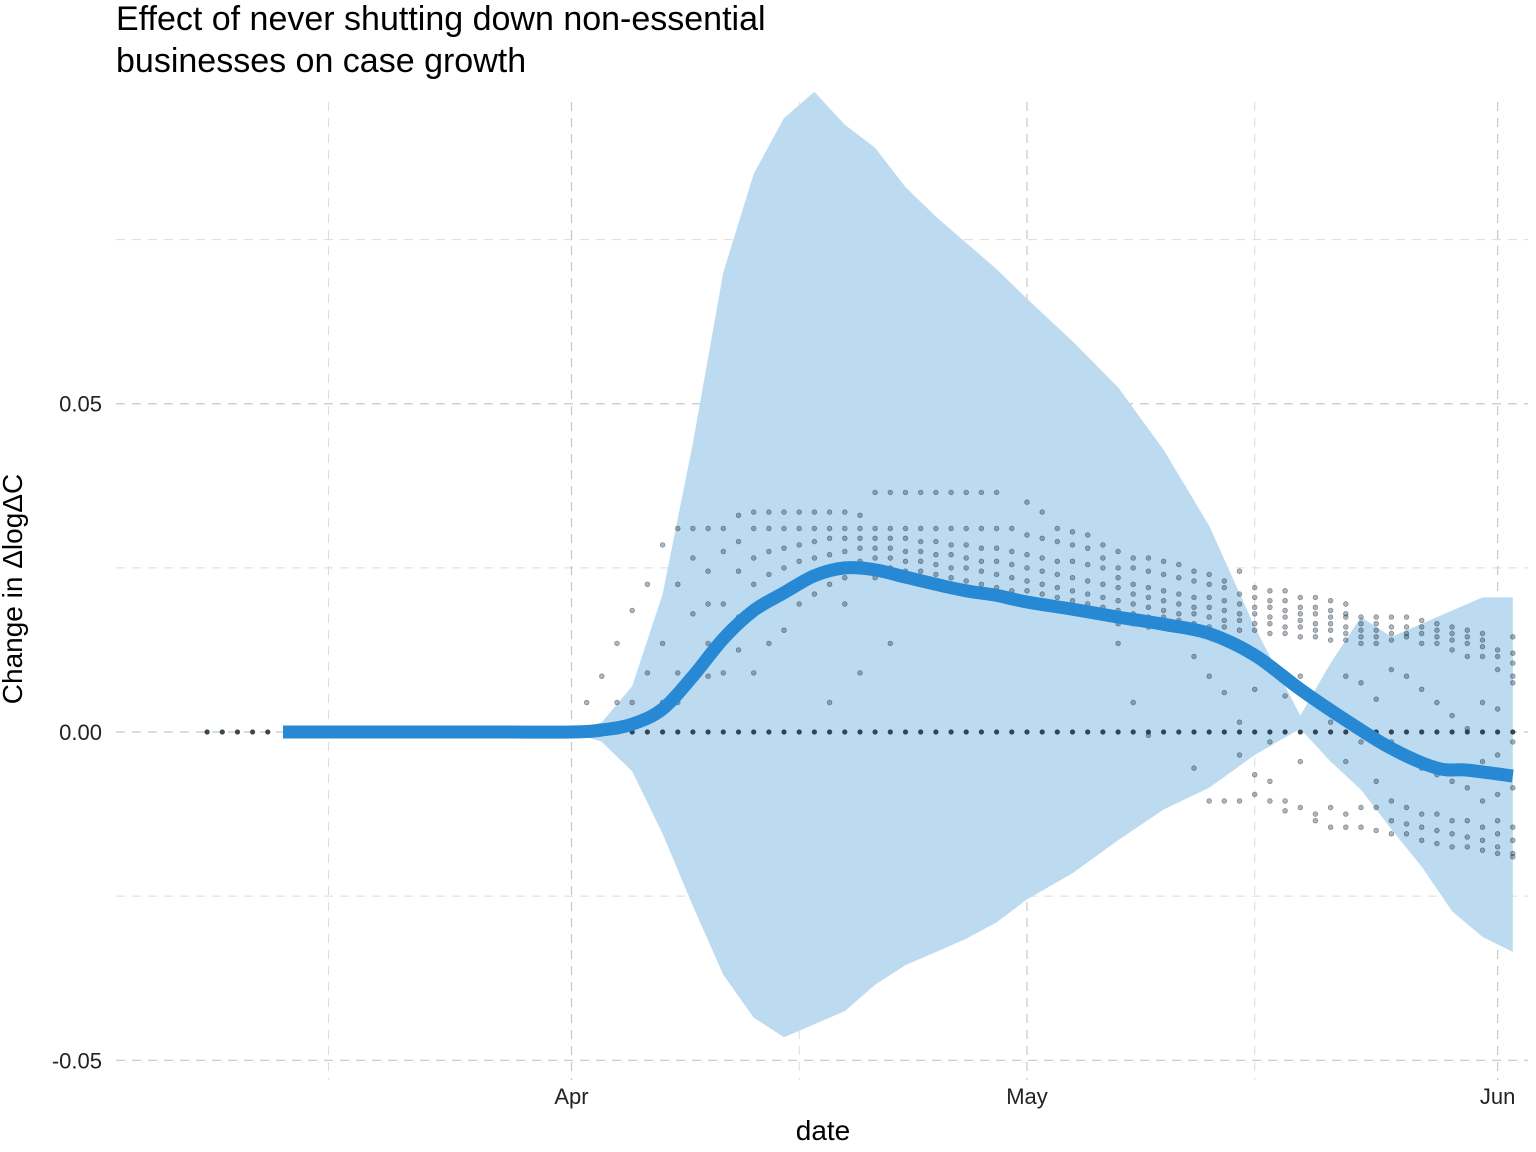 The height and width of the screenshot is (1152, 1536). Describe the element at coordinates (77, 1060) in the screenshot. I see `y-tick-label: -0.05` at that location.